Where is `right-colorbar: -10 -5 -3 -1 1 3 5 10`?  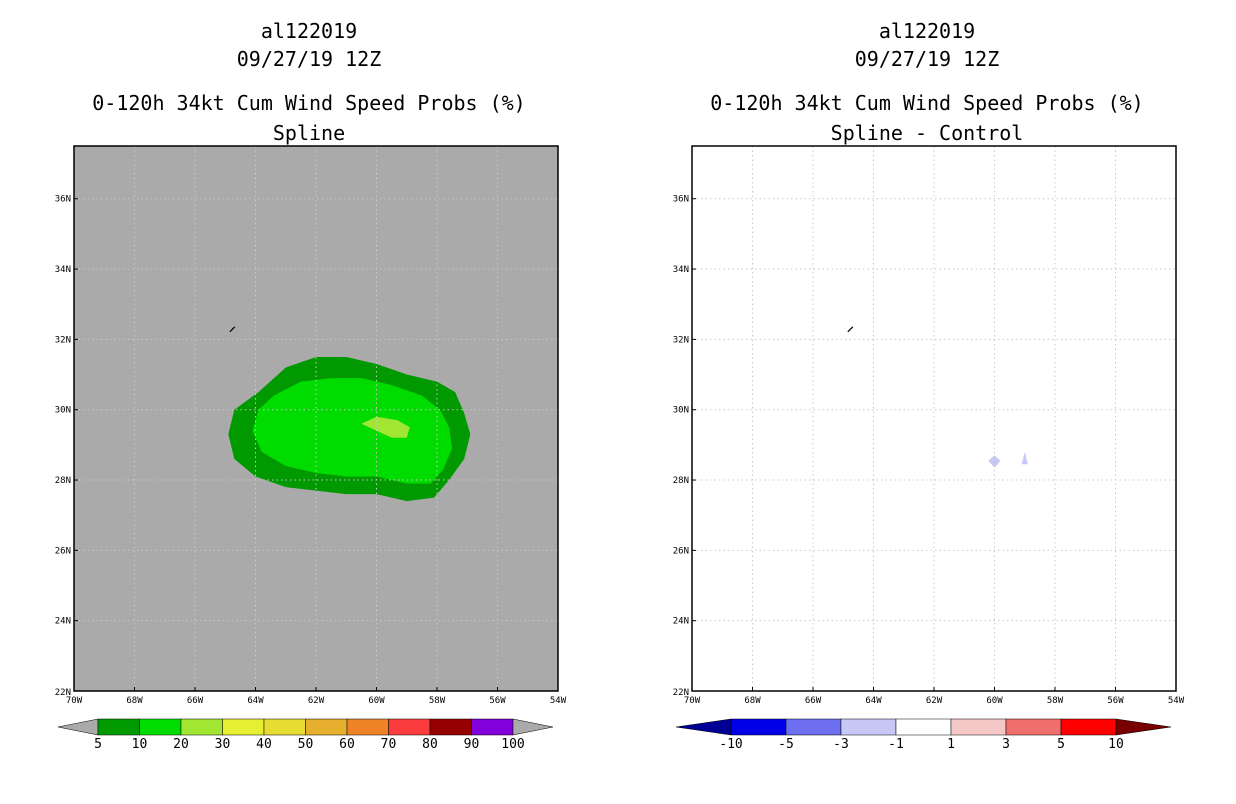
right-colorbar: -10 -5 -3 -1 1 3 5 10 is located at coordinates (923, 735).